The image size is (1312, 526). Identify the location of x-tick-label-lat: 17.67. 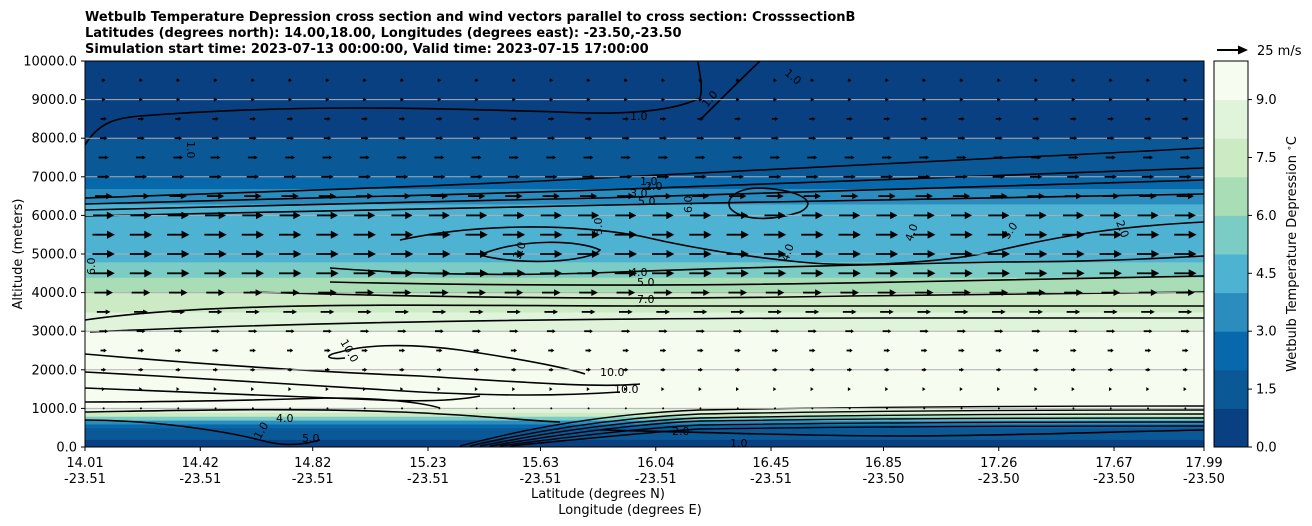
(1113, 463).